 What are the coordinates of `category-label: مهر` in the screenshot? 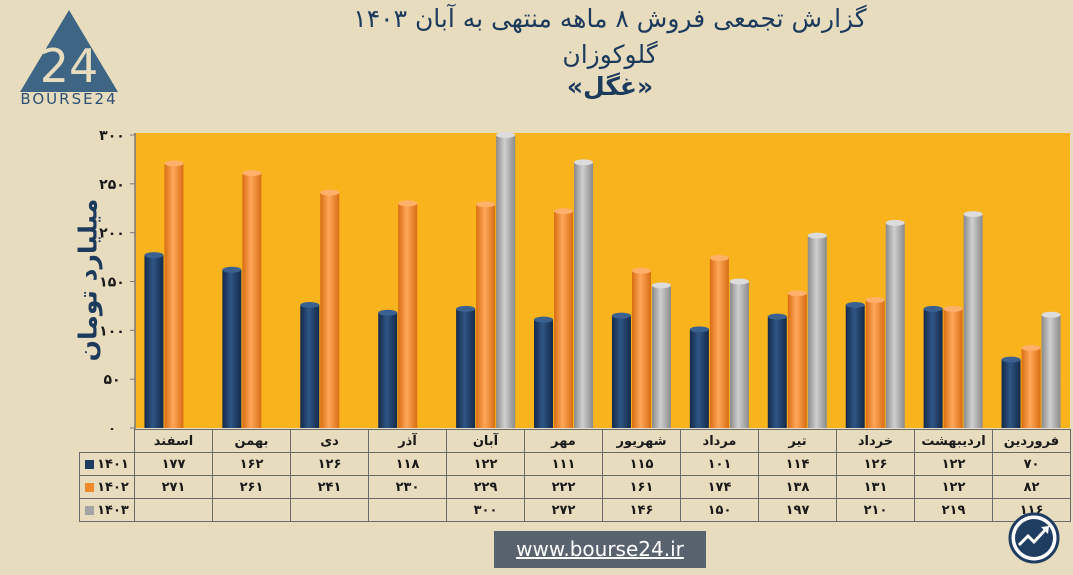 It's located at (563, 441).